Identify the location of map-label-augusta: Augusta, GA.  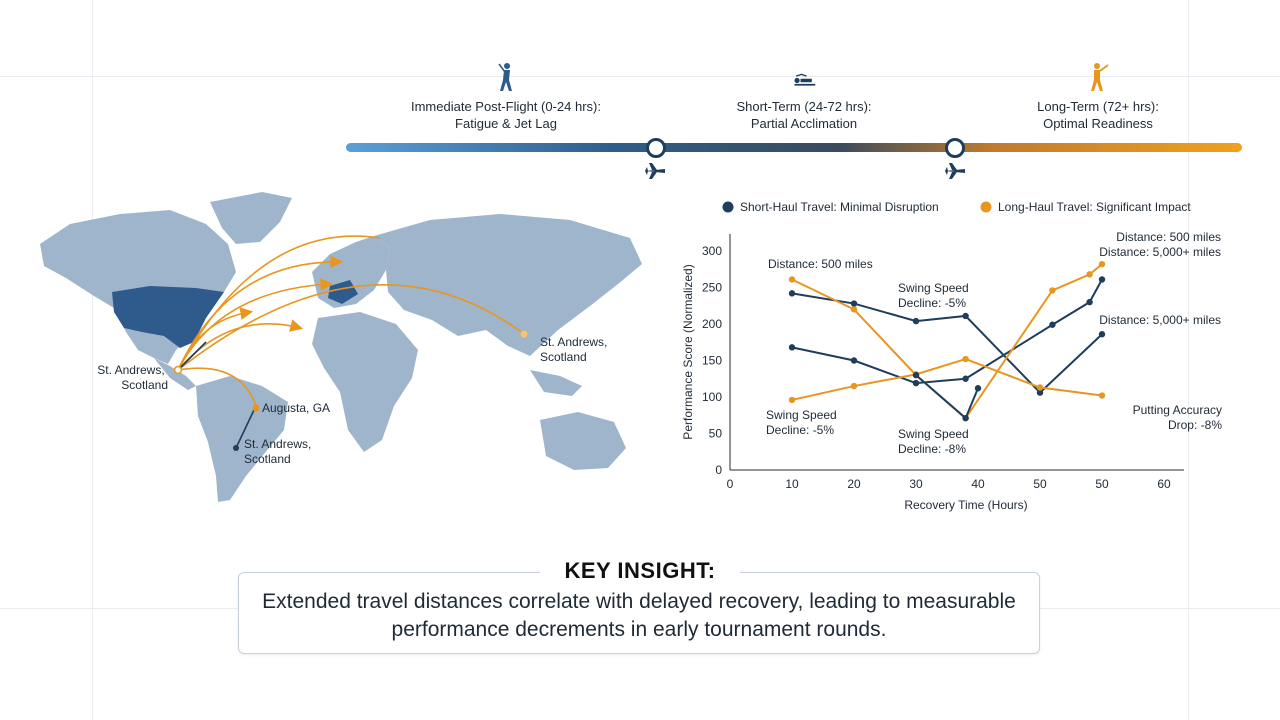
(296, 408).